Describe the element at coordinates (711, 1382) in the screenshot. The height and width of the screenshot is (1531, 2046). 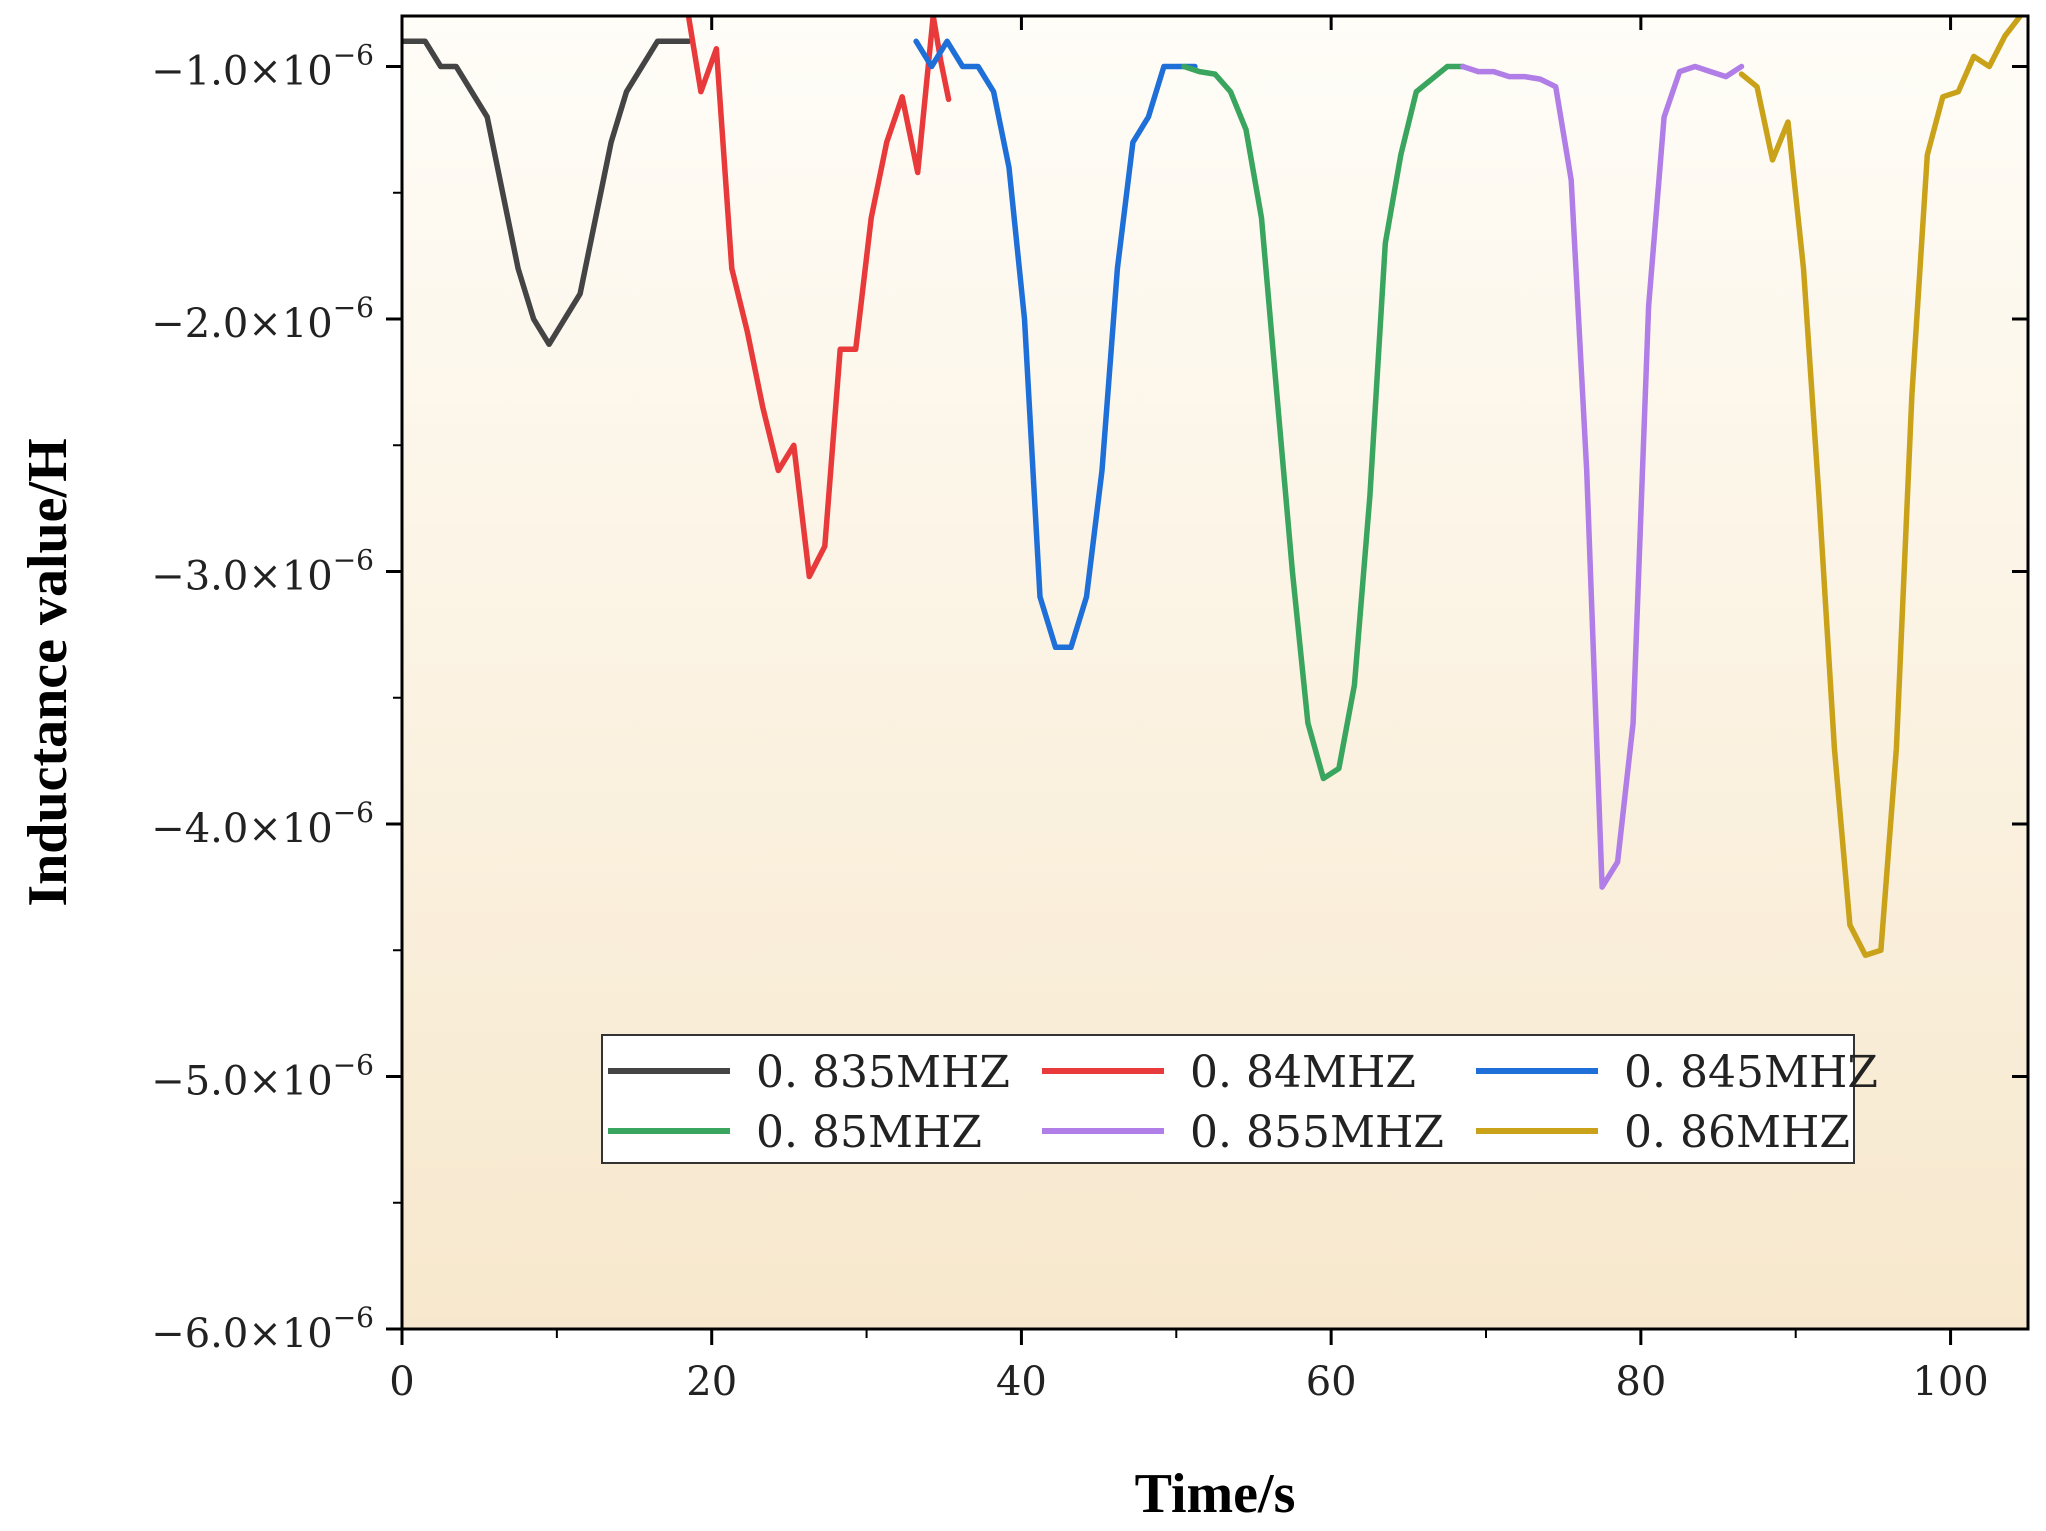
I see `x-tick-label: 20` at that location.